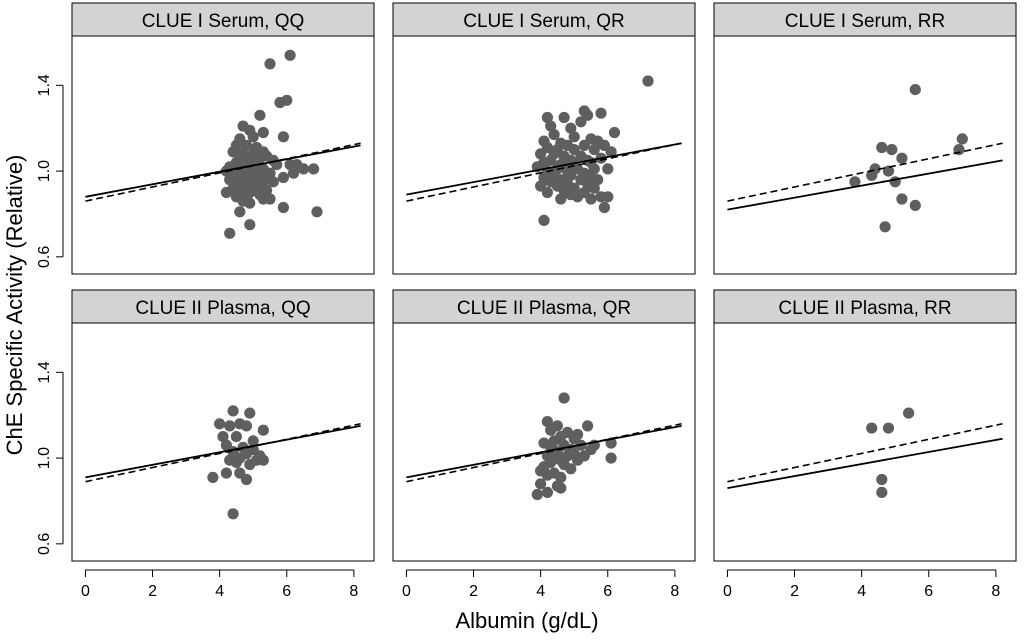  Describe the element at coordinates (727, 591) in the screenshot. I see `x-tick-label: 0` at that location.